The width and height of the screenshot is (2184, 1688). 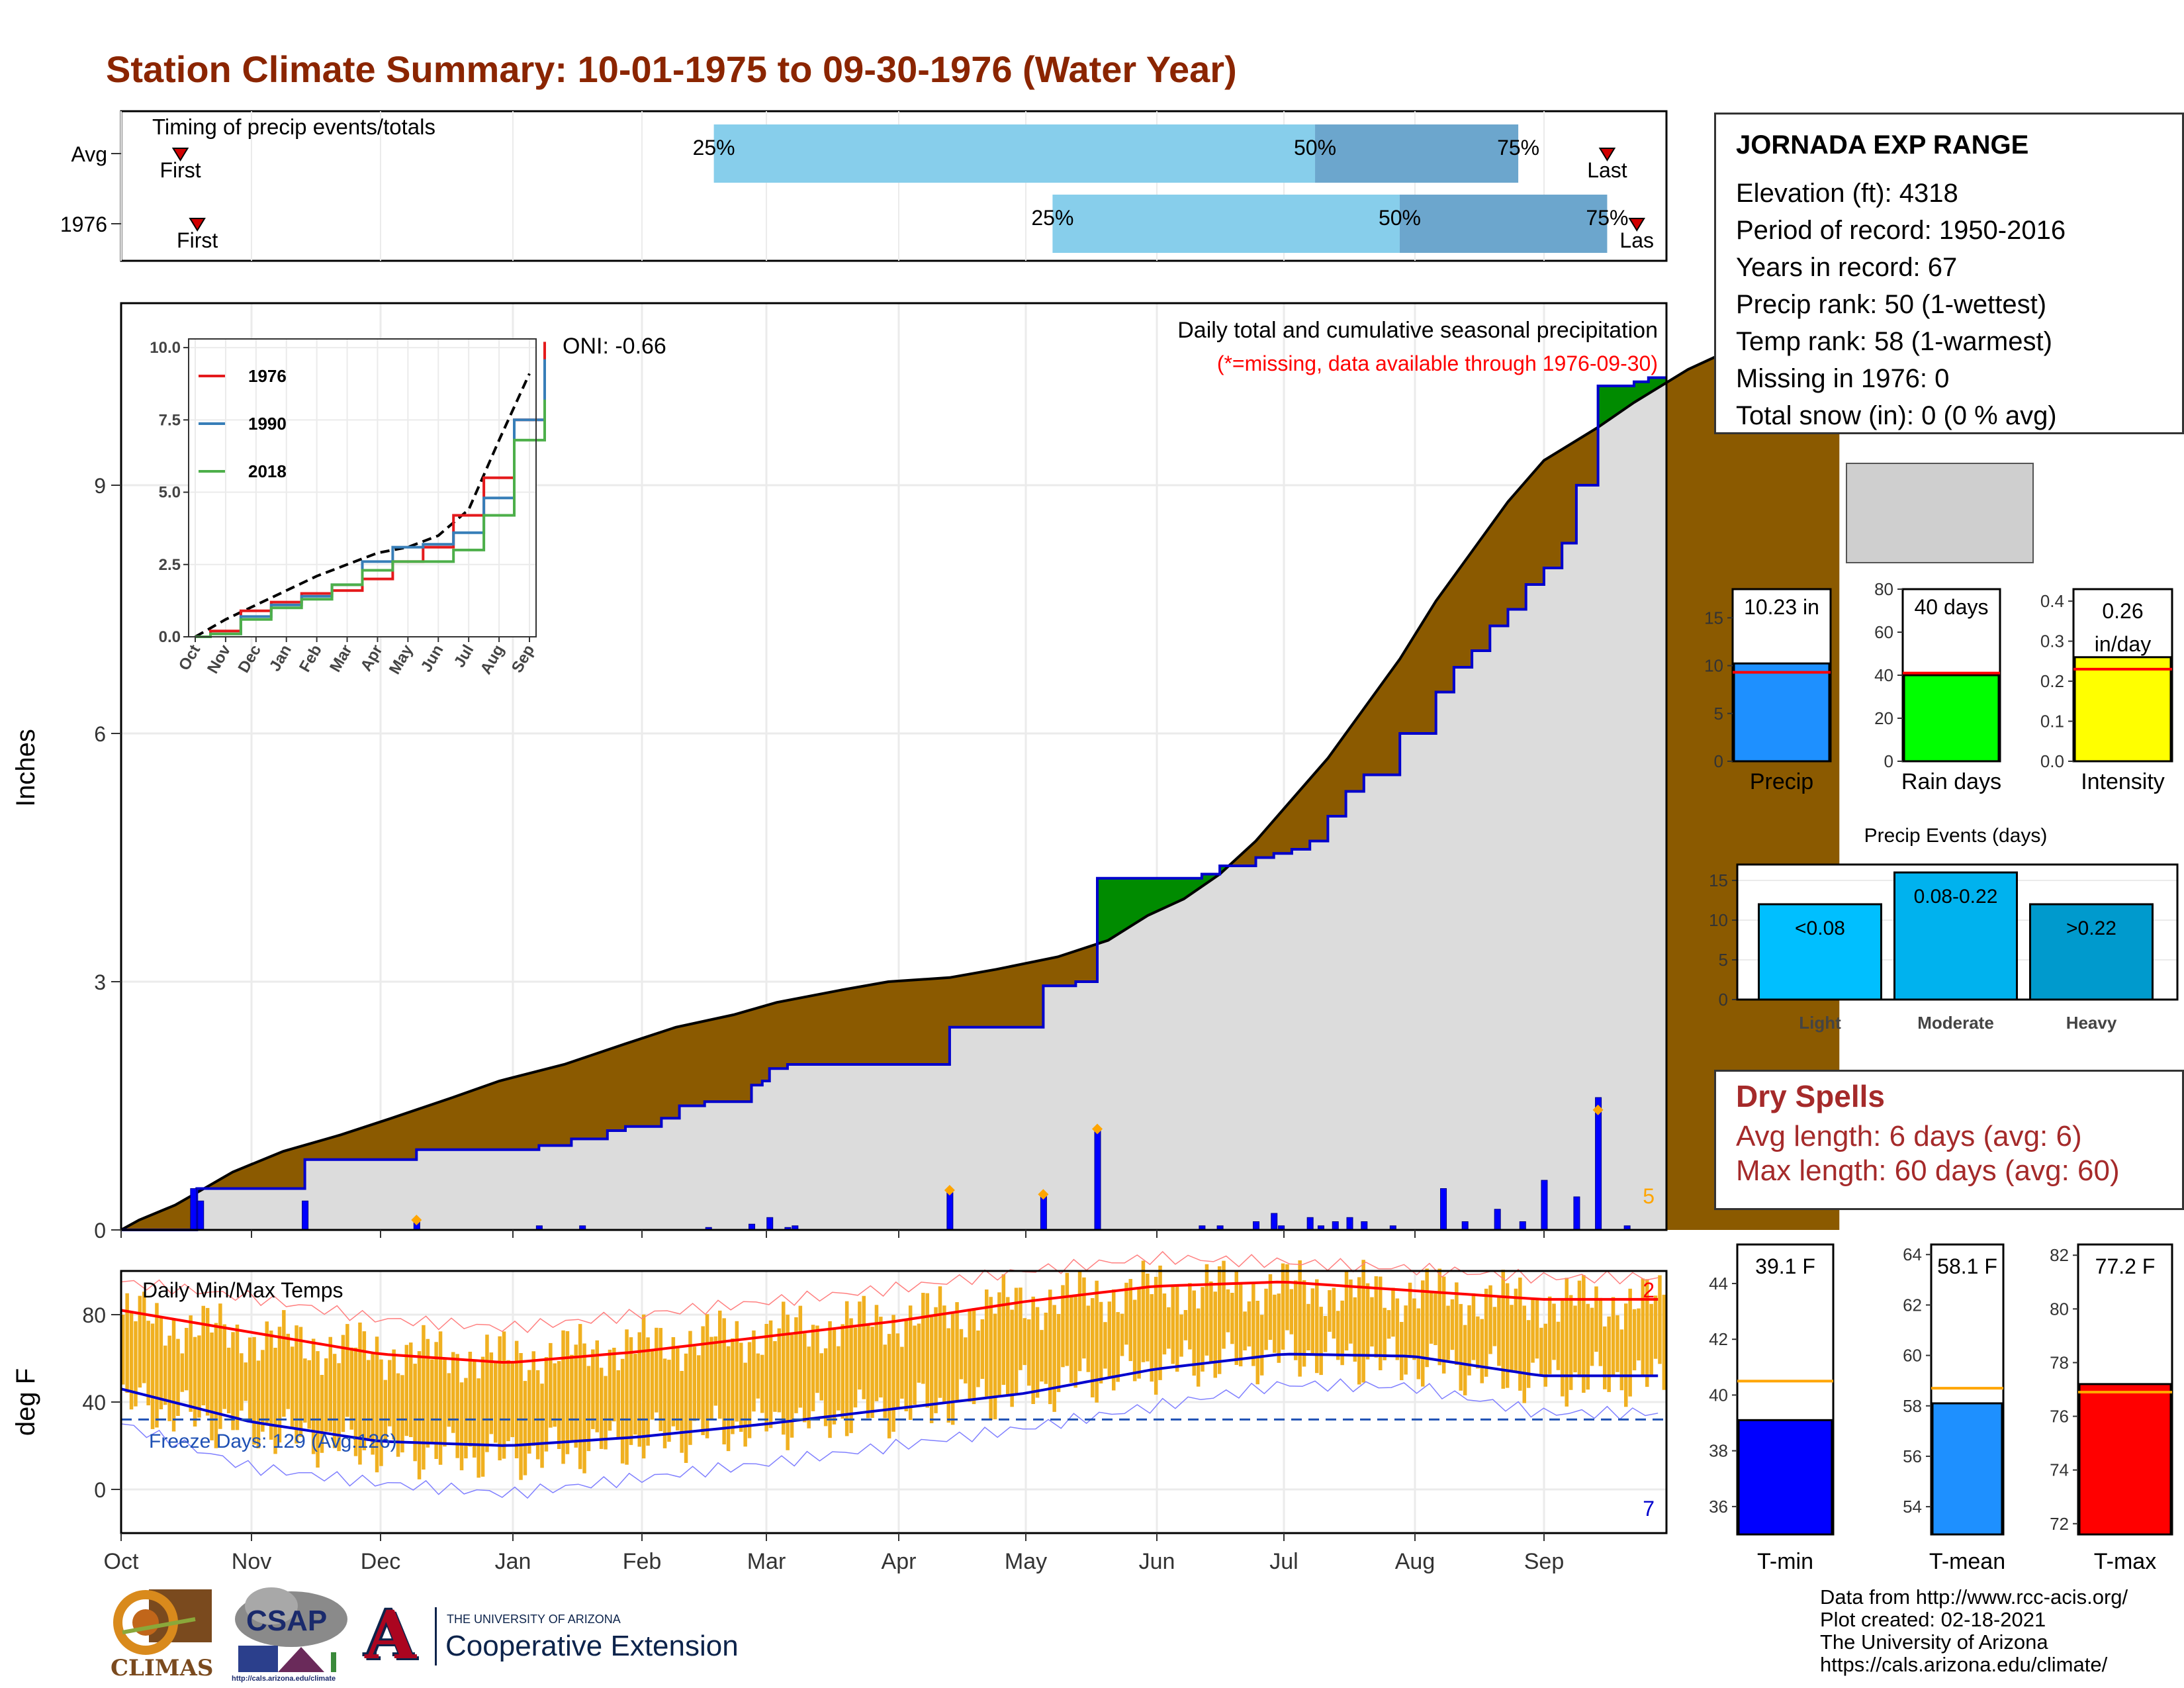 What do you see at coordinates (1718, 761) in the screenshot?
I see `summary-y-tick-label: 0` at bounding box center [1718, 761].